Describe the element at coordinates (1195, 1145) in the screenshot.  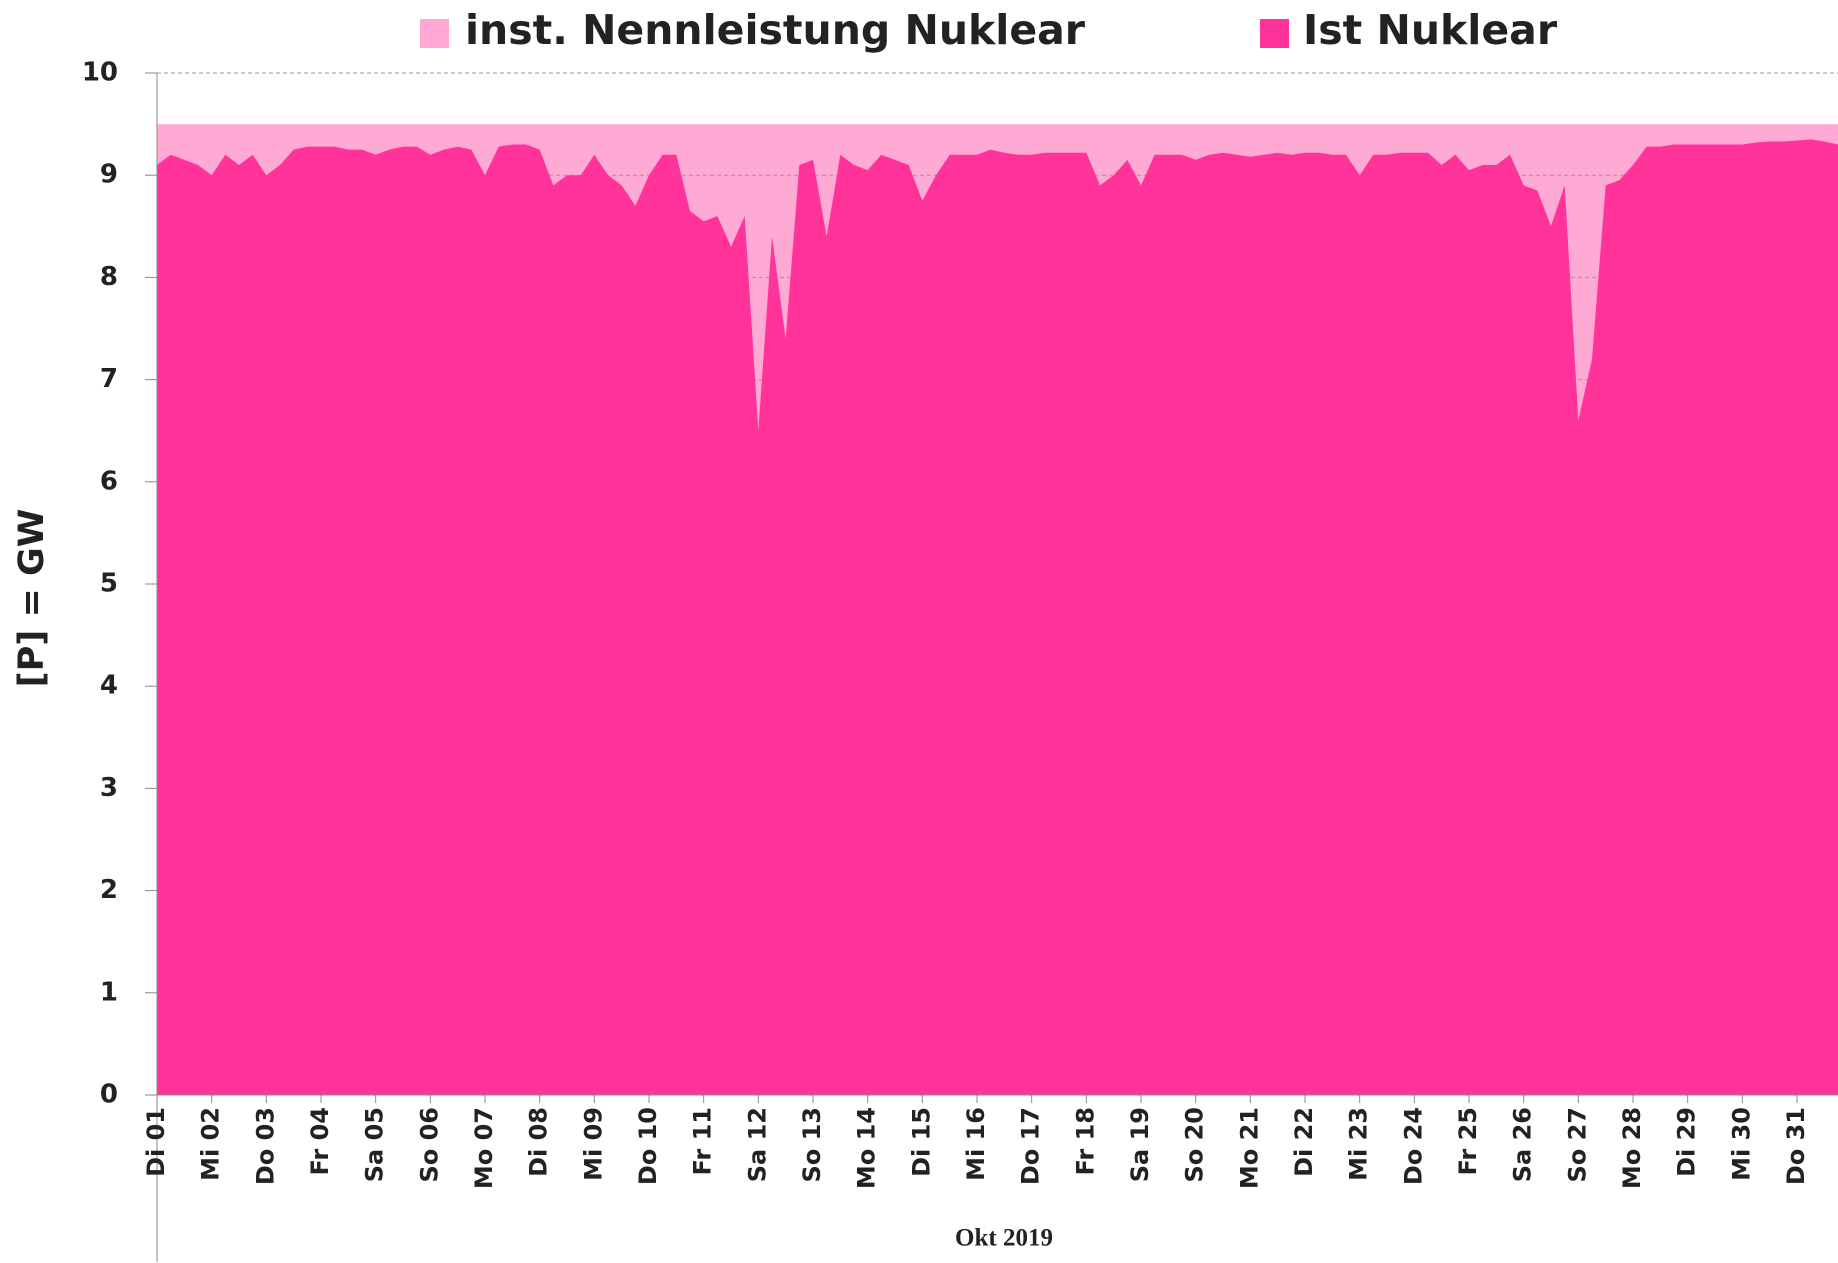
I see `x-tick-label: So 20` at that location.